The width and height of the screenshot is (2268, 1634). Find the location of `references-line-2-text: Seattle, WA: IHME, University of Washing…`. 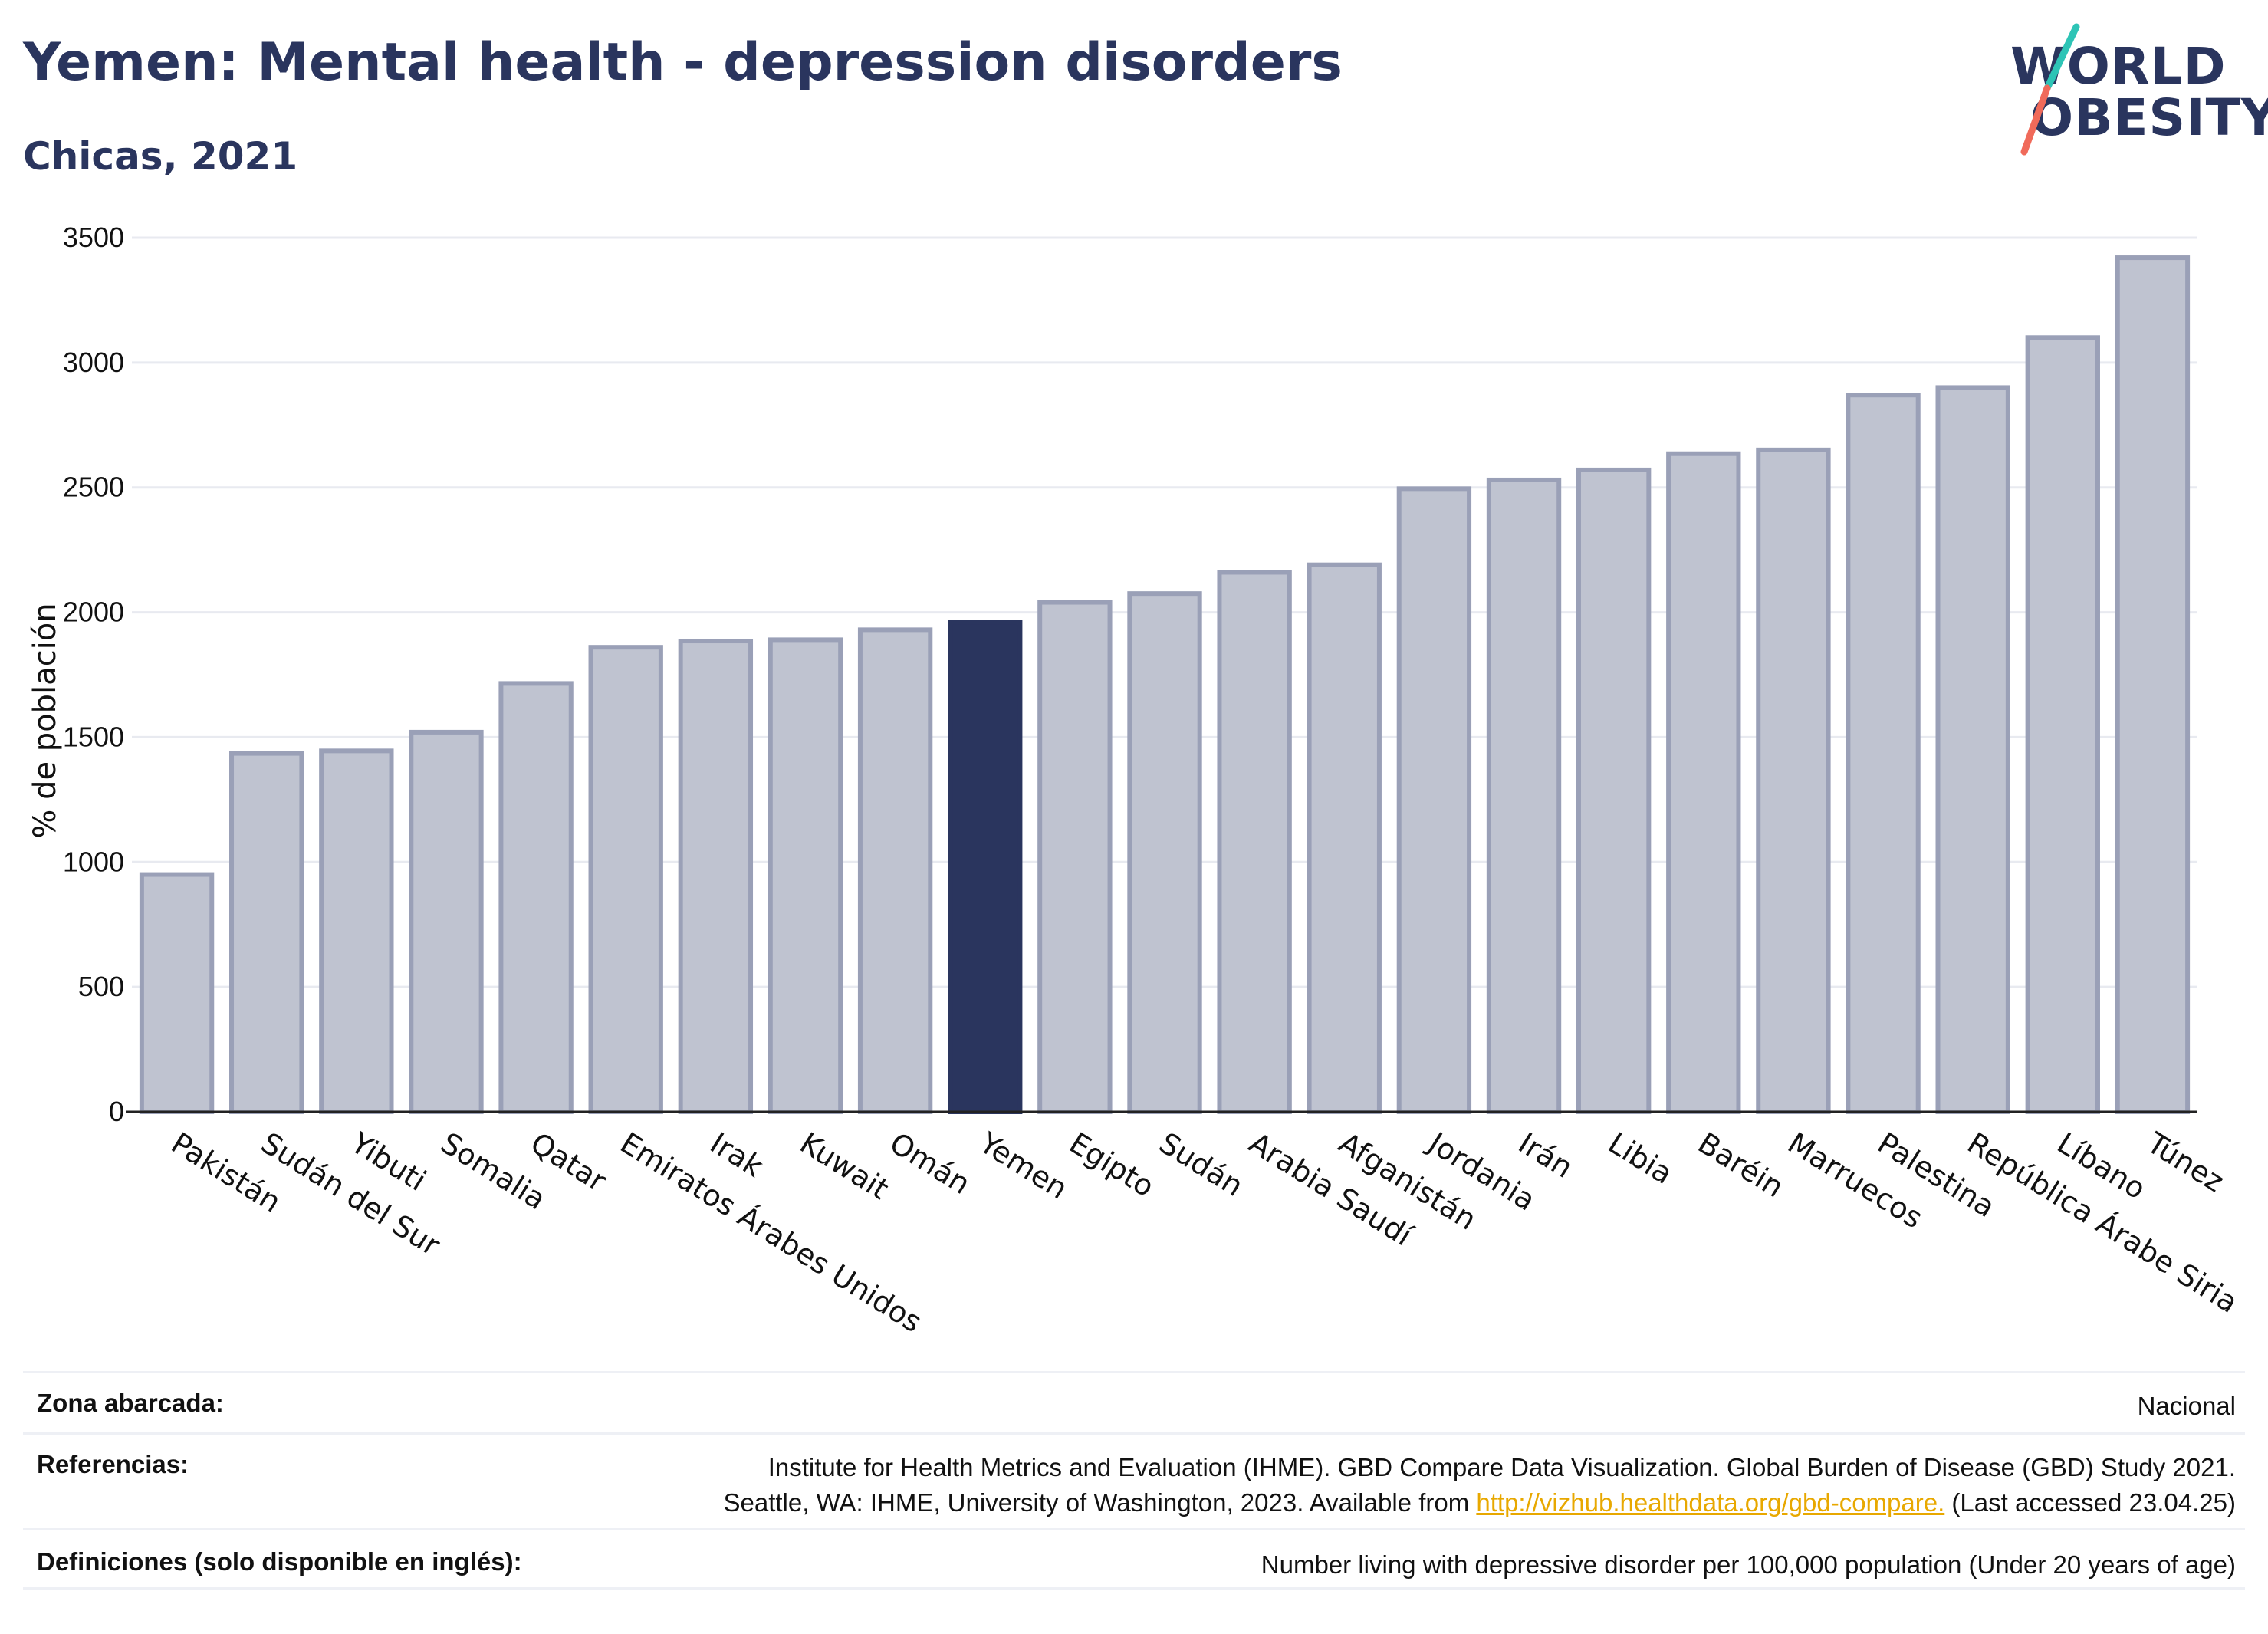

references-line-2-text: Seattle, WA: IHME, University of Washing… is located at coordinates (1100, 1503).